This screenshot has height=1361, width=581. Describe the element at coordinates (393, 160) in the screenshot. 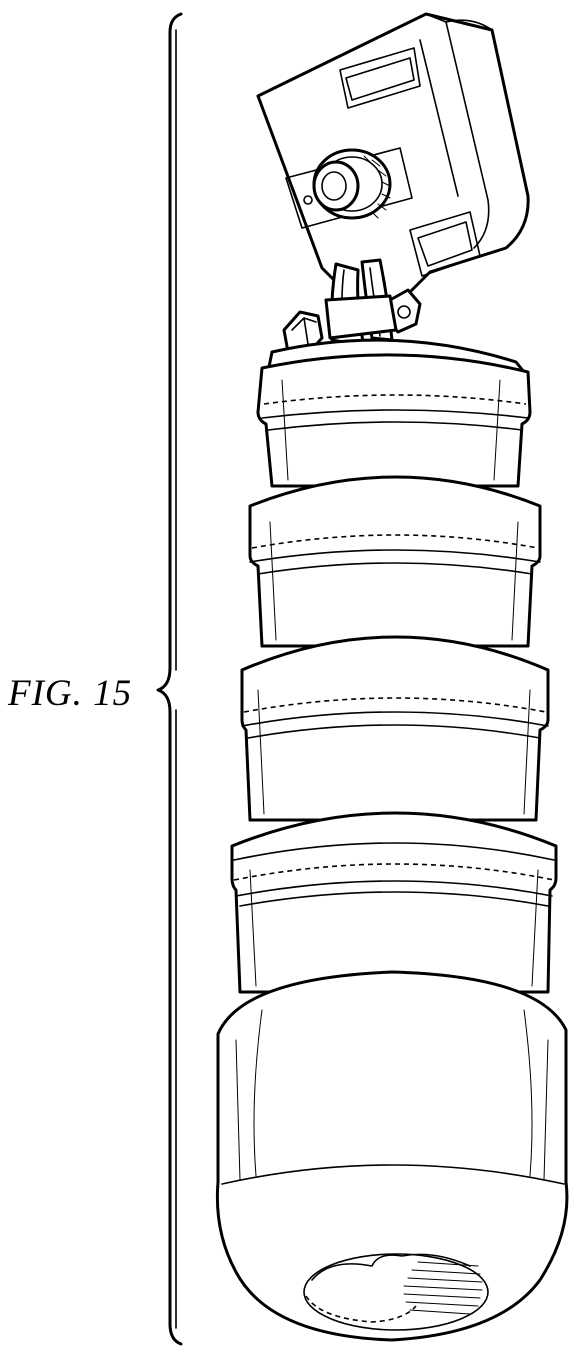

I see `camera-body` at that location.